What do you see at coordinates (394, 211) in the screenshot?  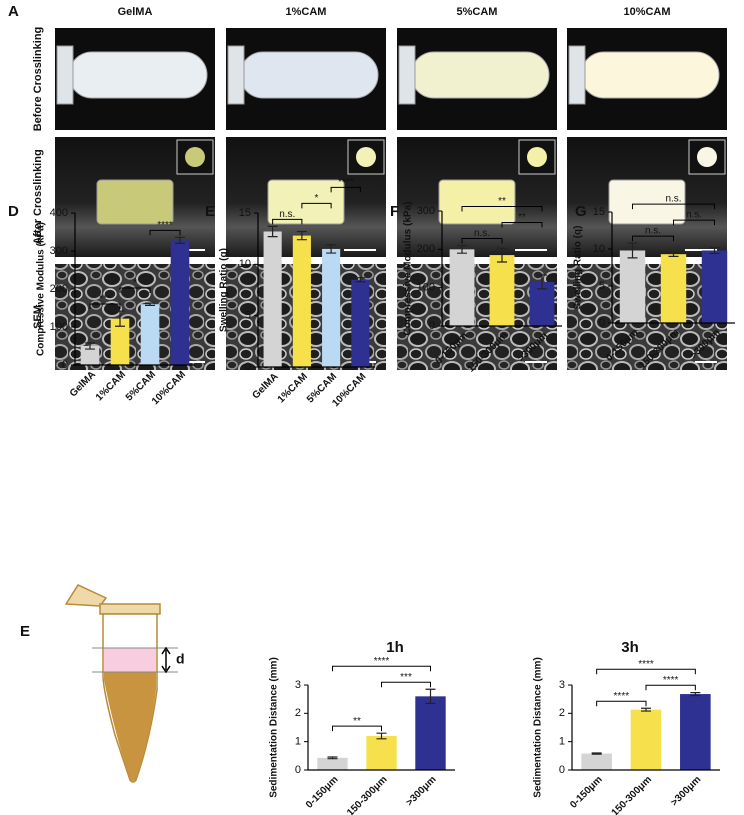 I see `panel-letter: F` at bounding box center [394, 211].